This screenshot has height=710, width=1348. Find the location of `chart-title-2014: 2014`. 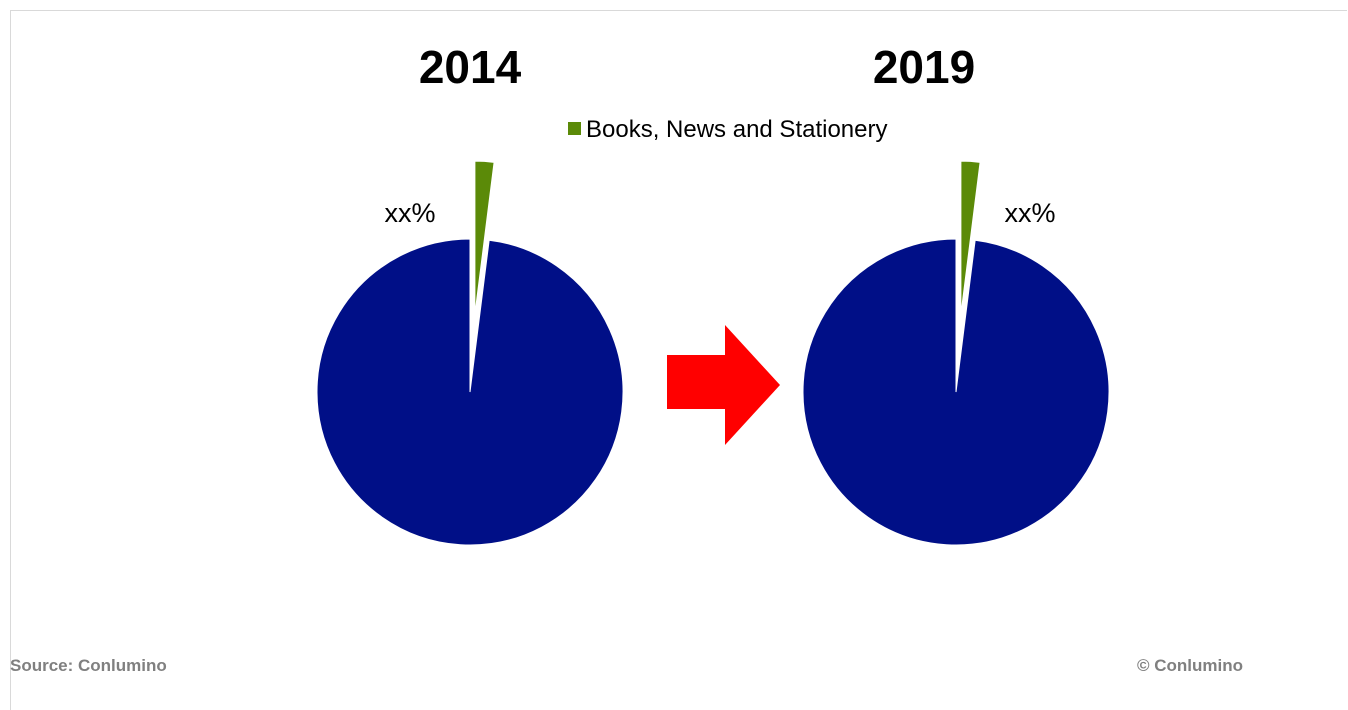

chart-title-2014: 2014 is located at coordinates (470, 67).